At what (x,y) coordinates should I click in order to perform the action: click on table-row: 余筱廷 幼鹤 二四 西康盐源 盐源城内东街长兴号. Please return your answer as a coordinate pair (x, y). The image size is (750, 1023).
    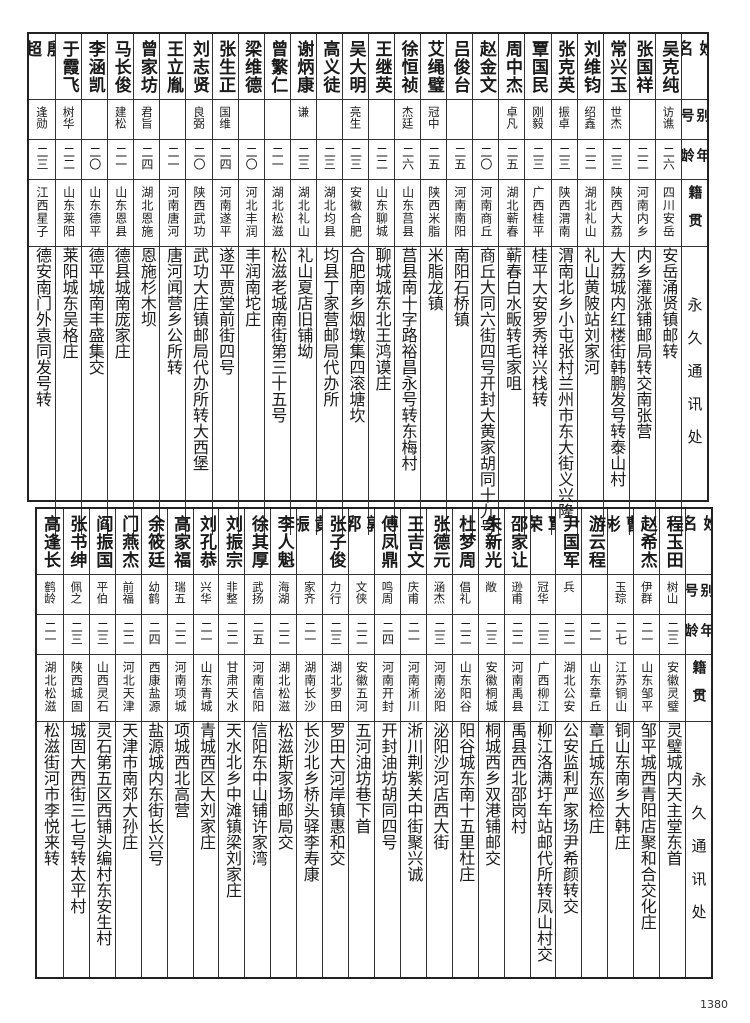
    Looking at the image, I should click on (153, 743).